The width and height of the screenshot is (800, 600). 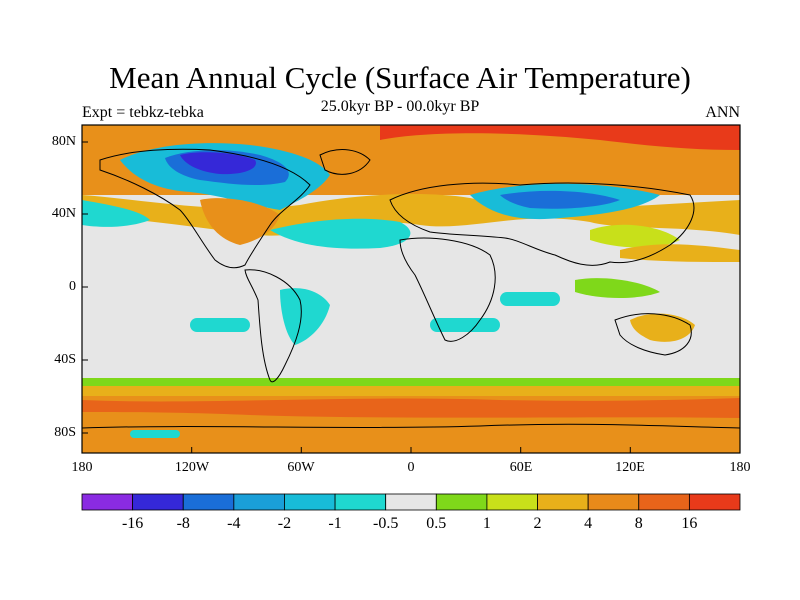 What do you see at coordinates (400, 106) in the screenshot?
I see `plot-subtitle: 25.0kyr BP - 00.0kyr BP` at bounding box center [400, 106].